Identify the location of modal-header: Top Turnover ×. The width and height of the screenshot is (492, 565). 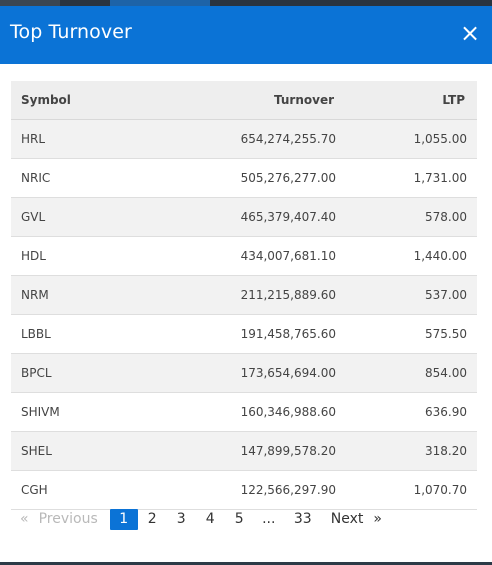
(246, 35).